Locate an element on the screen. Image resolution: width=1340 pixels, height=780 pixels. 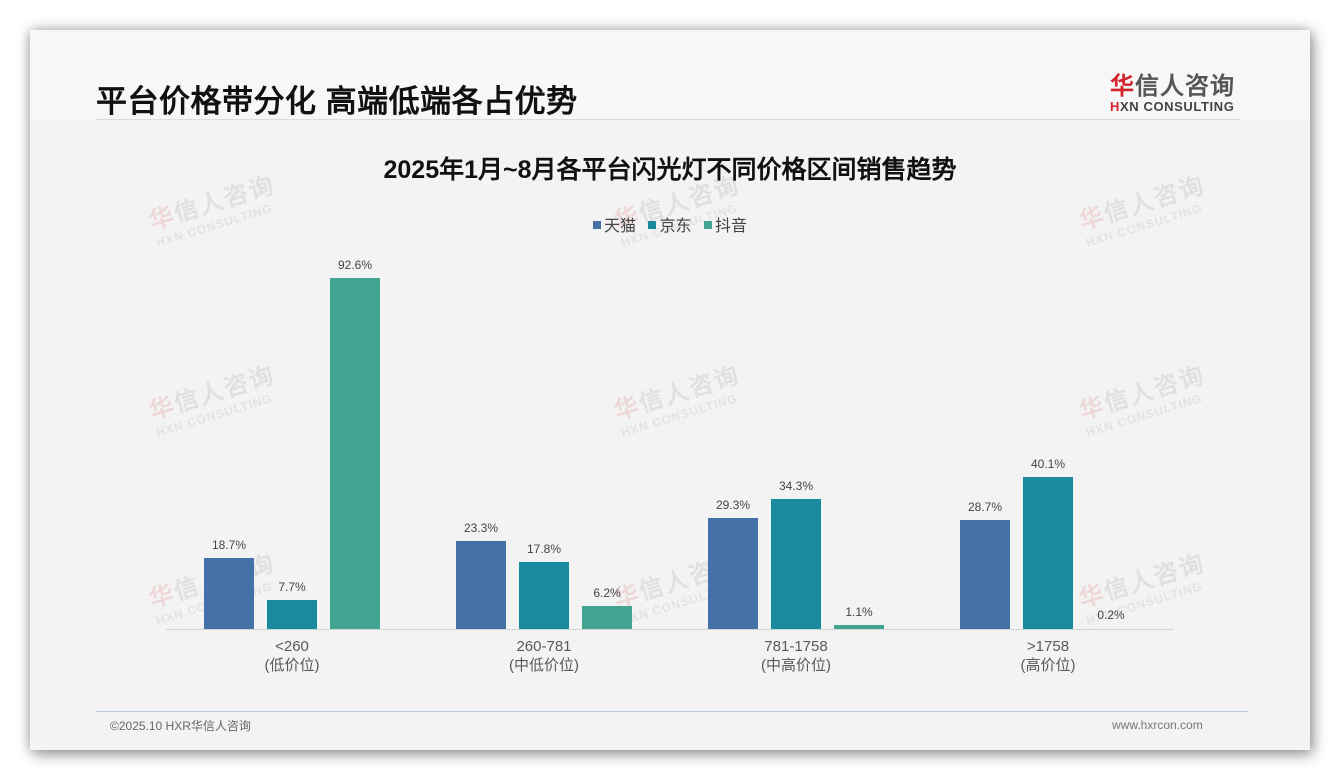
brand-logo: 华信人咨询 HXN CONSULTING is located at coordinates (1176, 90).